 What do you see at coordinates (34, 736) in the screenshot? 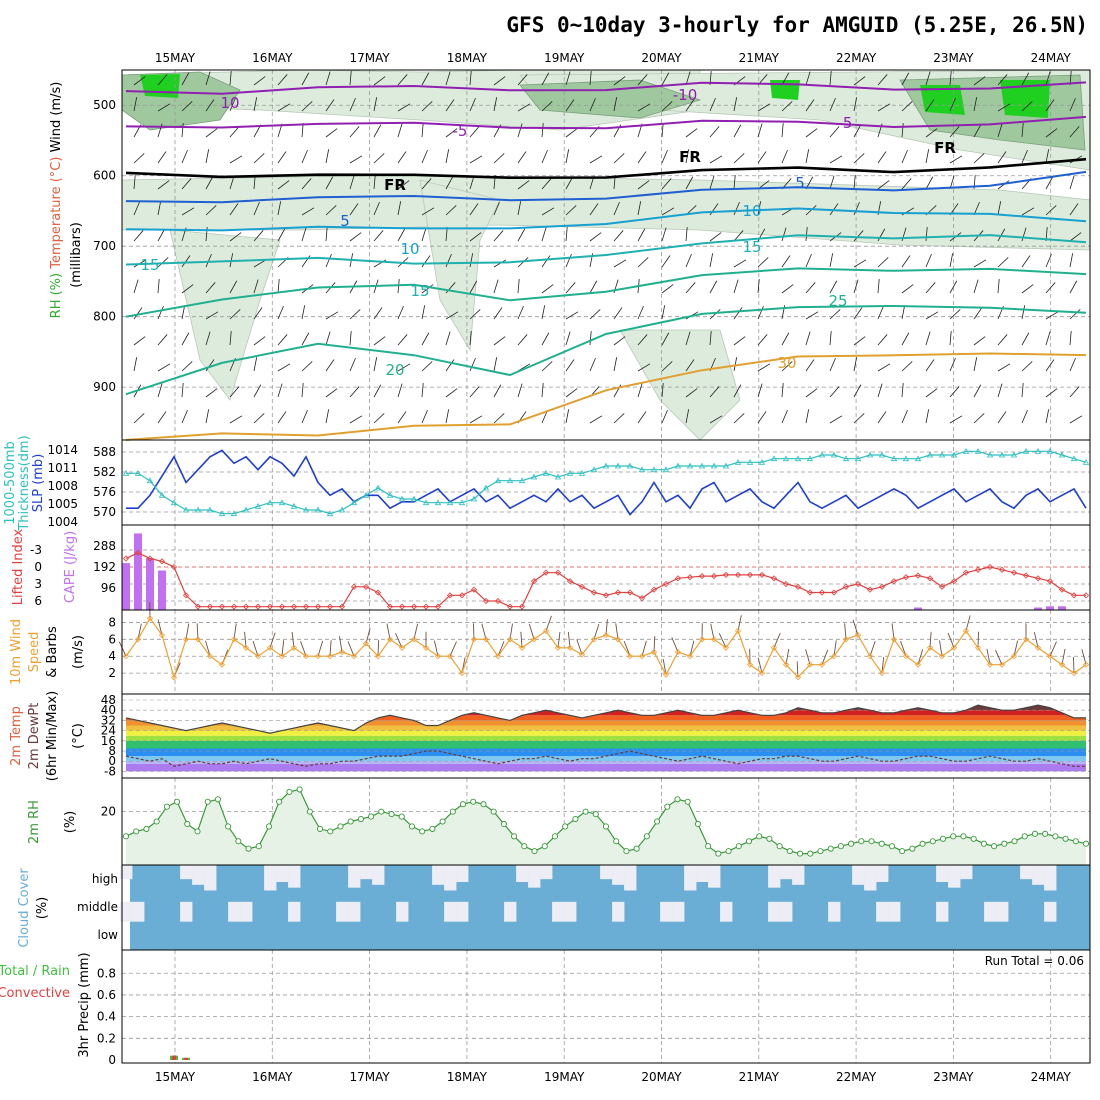
I see `dewpoint-ylabel: 2m DewPt` at bounding box center [34, 736].